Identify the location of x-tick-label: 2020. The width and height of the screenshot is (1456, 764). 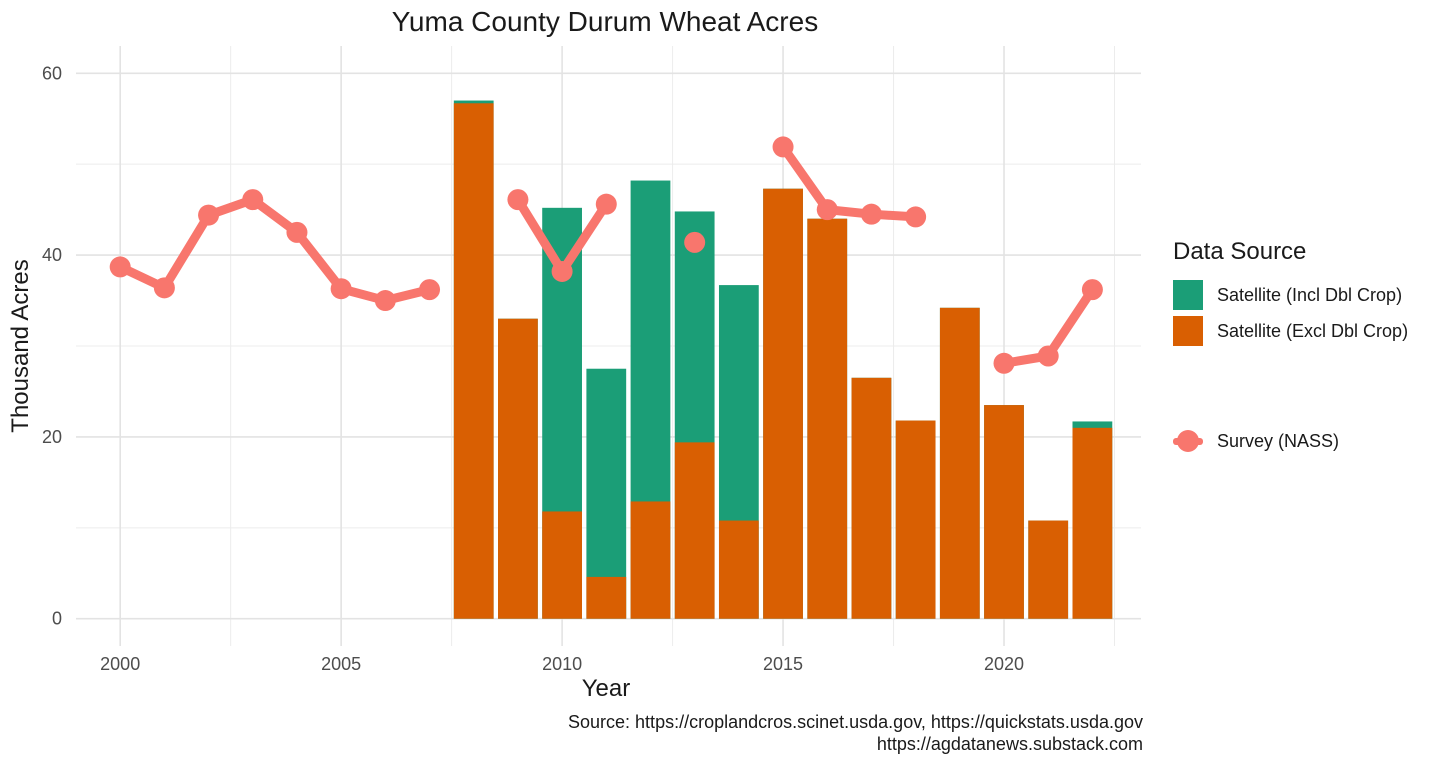
(1004, 664).